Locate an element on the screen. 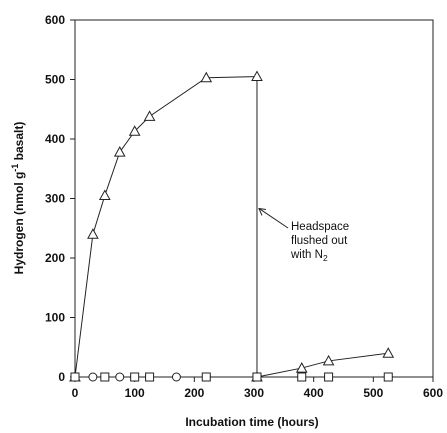 Image resolution: width=447 pixels, height=433 pixels. x-tick-label: 300 is located at coordinates (254, 393).